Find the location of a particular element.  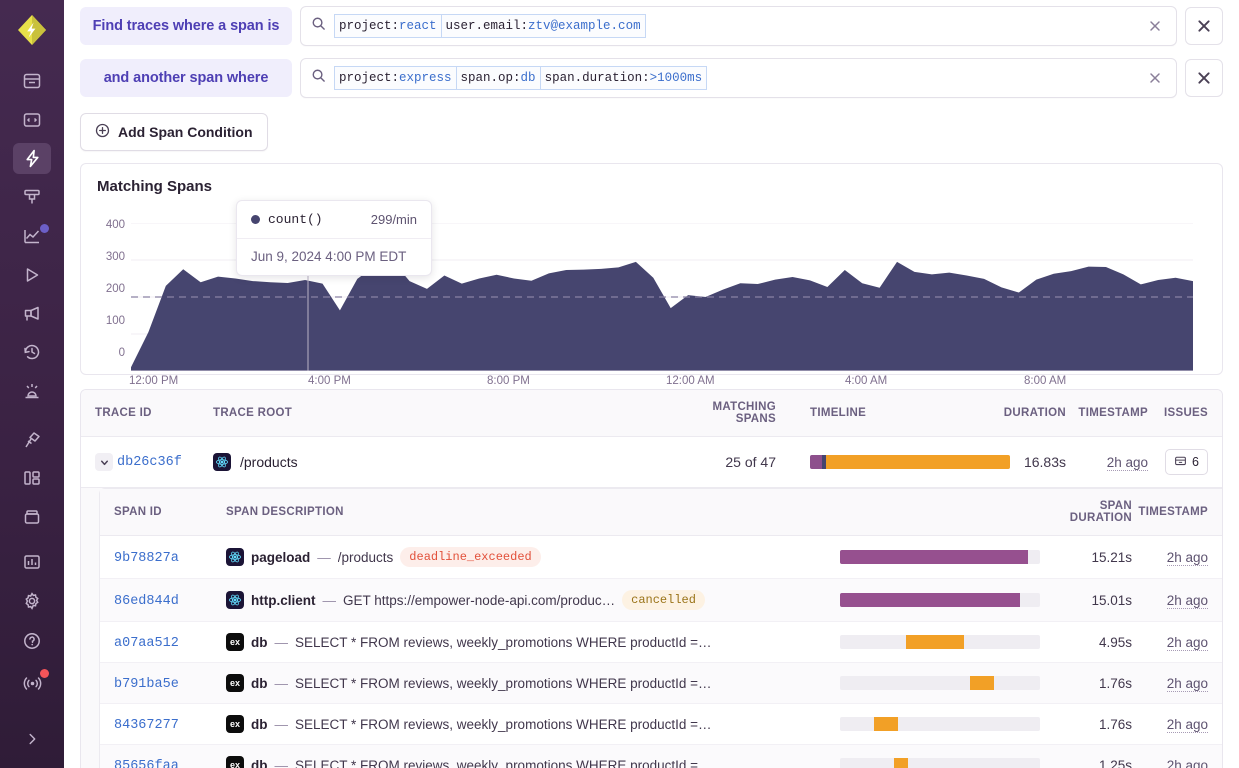

sidebar-item-alerts is located at coordinates (32, 391).